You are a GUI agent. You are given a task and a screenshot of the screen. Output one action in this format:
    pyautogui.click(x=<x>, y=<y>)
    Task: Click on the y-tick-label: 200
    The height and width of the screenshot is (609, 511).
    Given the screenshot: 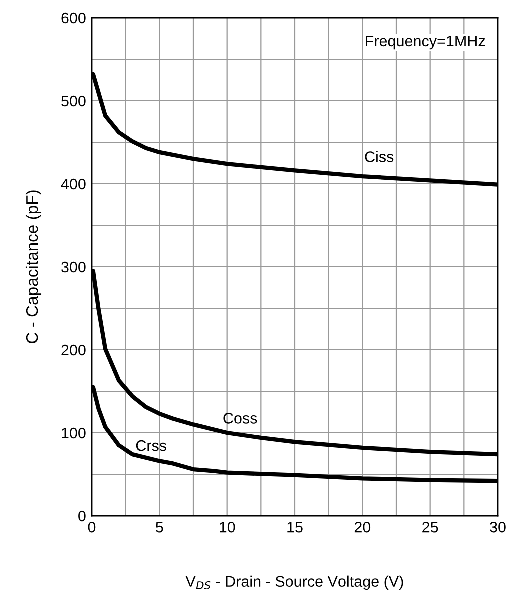 What is the action you would take?
    pyautogui.click(x=74, y=350)
    